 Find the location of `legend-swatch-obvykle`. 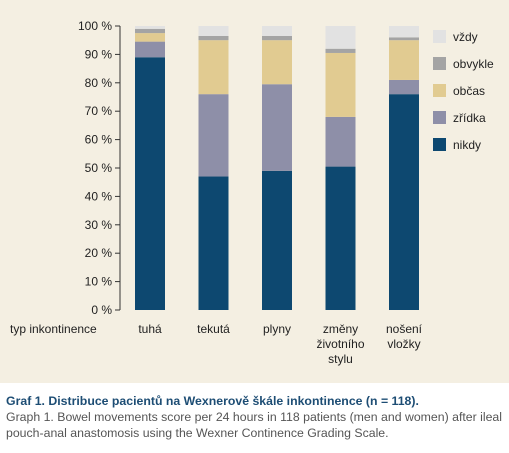

legend-swatch-obvykle is located at coordinates (439, 63).